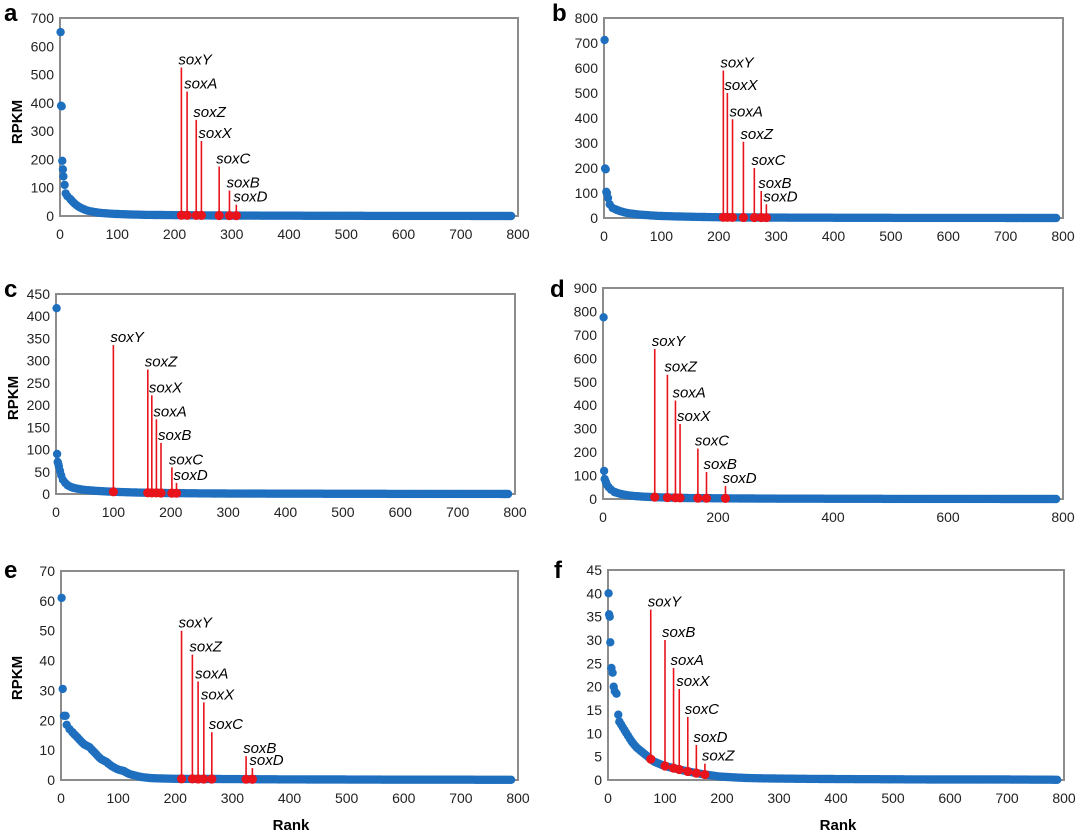  I want to click on y-tick-label: 40, so click(594, 593).